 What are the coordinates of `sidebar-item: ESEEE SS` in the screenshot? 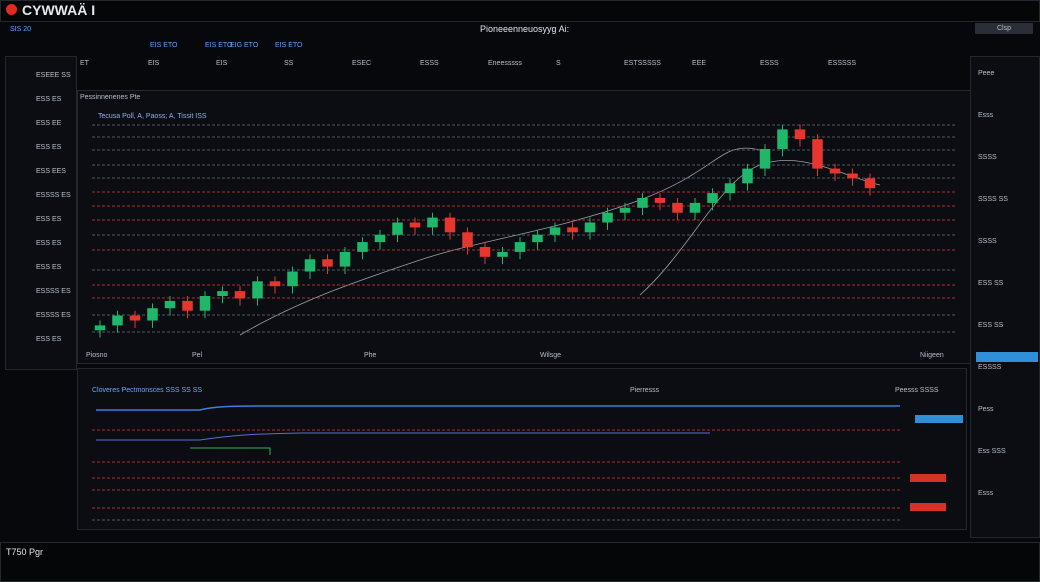 It's located at (53, 75).